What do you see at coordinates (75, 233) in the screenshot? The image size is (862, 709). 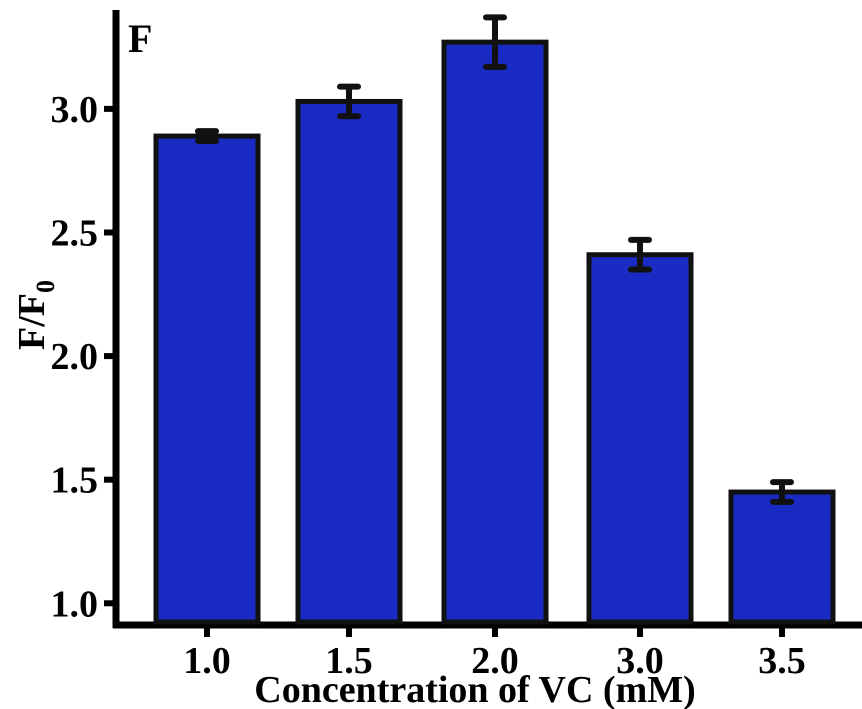 I see `y-tick-label: 2.5` at bounding box center [75, 233].